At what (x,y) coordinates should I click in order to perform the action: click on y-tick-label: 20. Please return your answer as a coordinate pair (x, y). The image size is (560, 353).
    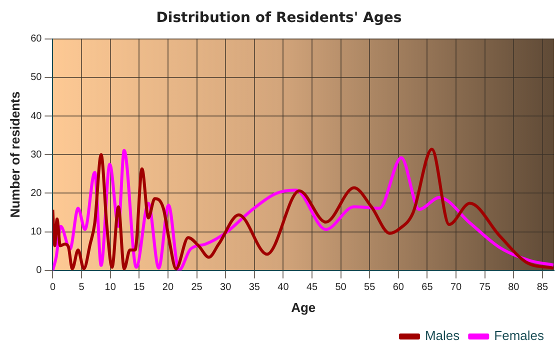
    Looking at the image, I should click on (36, 193).